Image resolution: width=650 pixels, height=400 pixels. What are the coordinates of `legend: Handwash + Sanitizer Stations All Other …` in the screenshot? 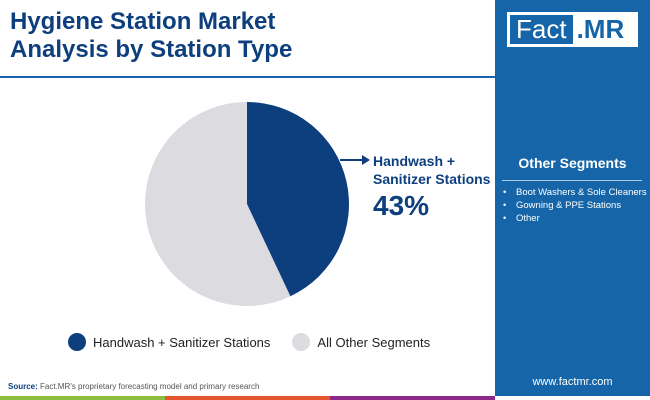 It's located at (260, 342).